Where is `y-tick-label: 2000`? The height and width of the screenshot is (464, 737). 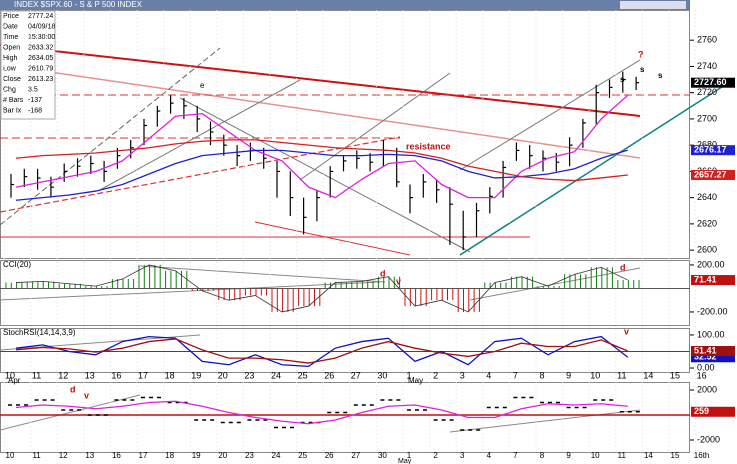 y-tick-label: 2000 is located at coordinates (707, 389).